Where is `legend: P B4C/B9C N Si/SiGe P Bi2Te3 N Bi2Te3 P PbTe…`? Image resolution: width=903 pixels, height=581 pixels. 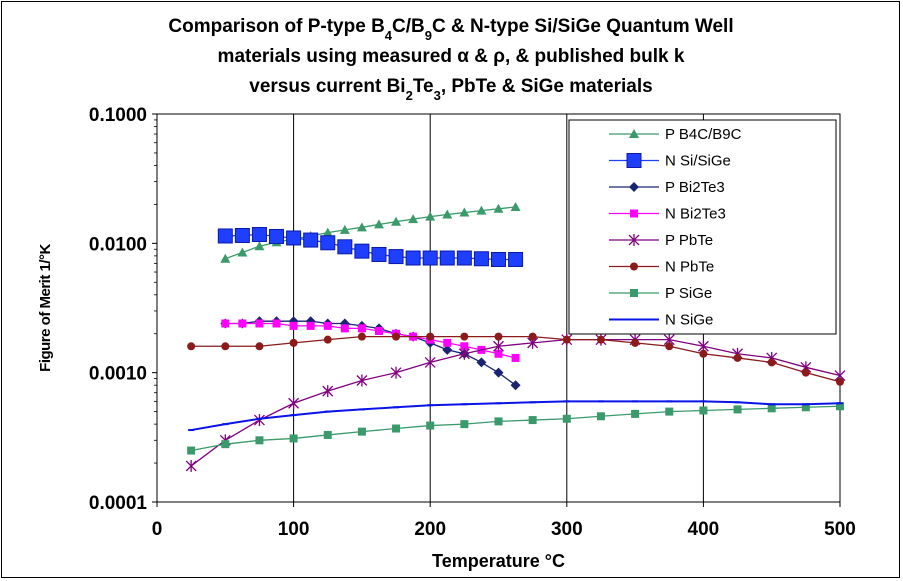 legend: P B4C/B9C N Si/SiGe P Bi2Te3 N Bi2Te3 P PbTe… is located at coordinates (702, 227).